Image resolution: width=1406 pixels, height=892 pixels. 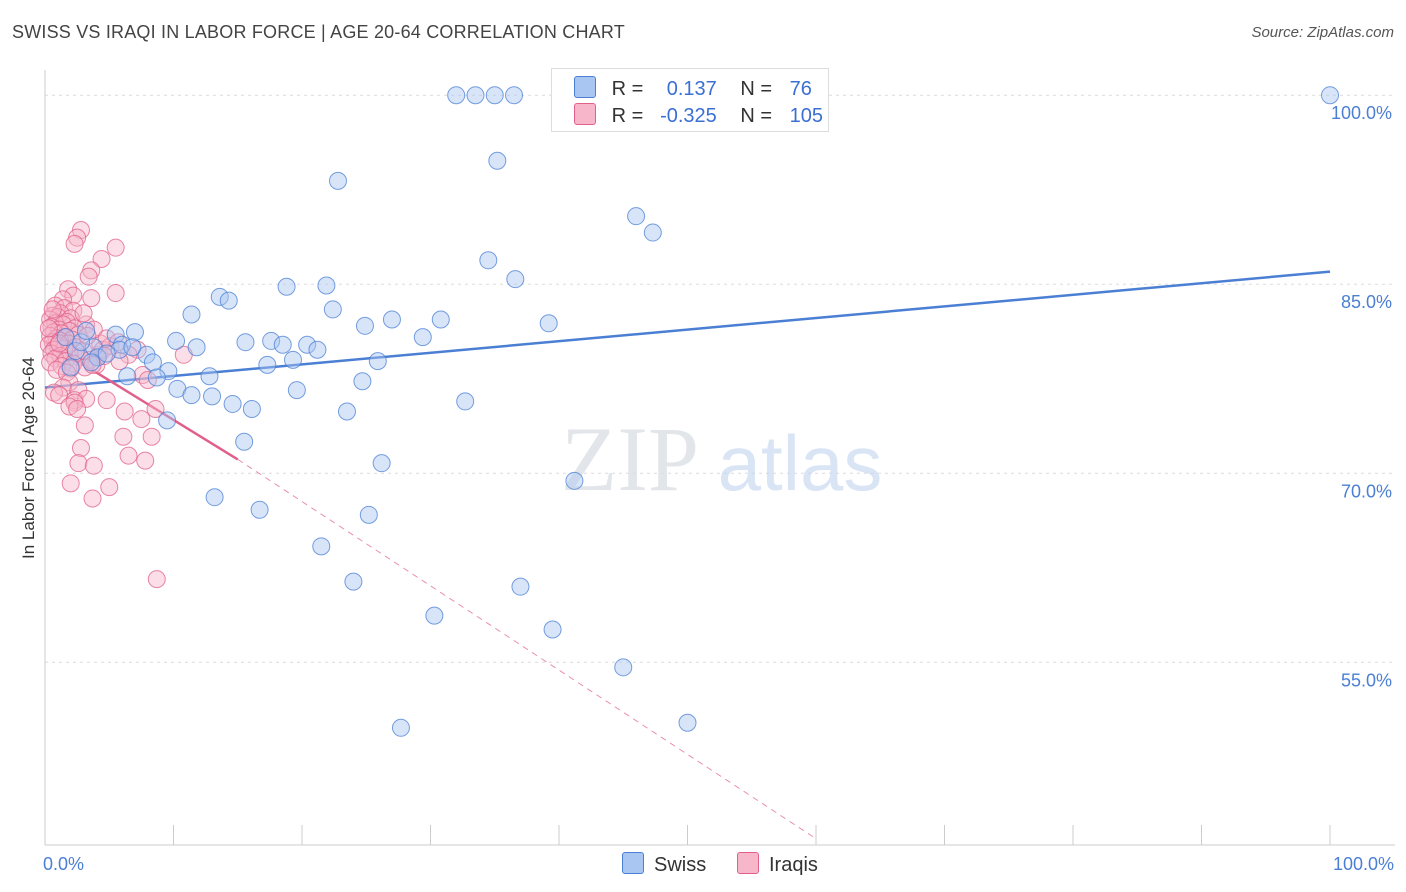 I want to click on iraqis-r-value: -0.325, so click(x=688, y=116).